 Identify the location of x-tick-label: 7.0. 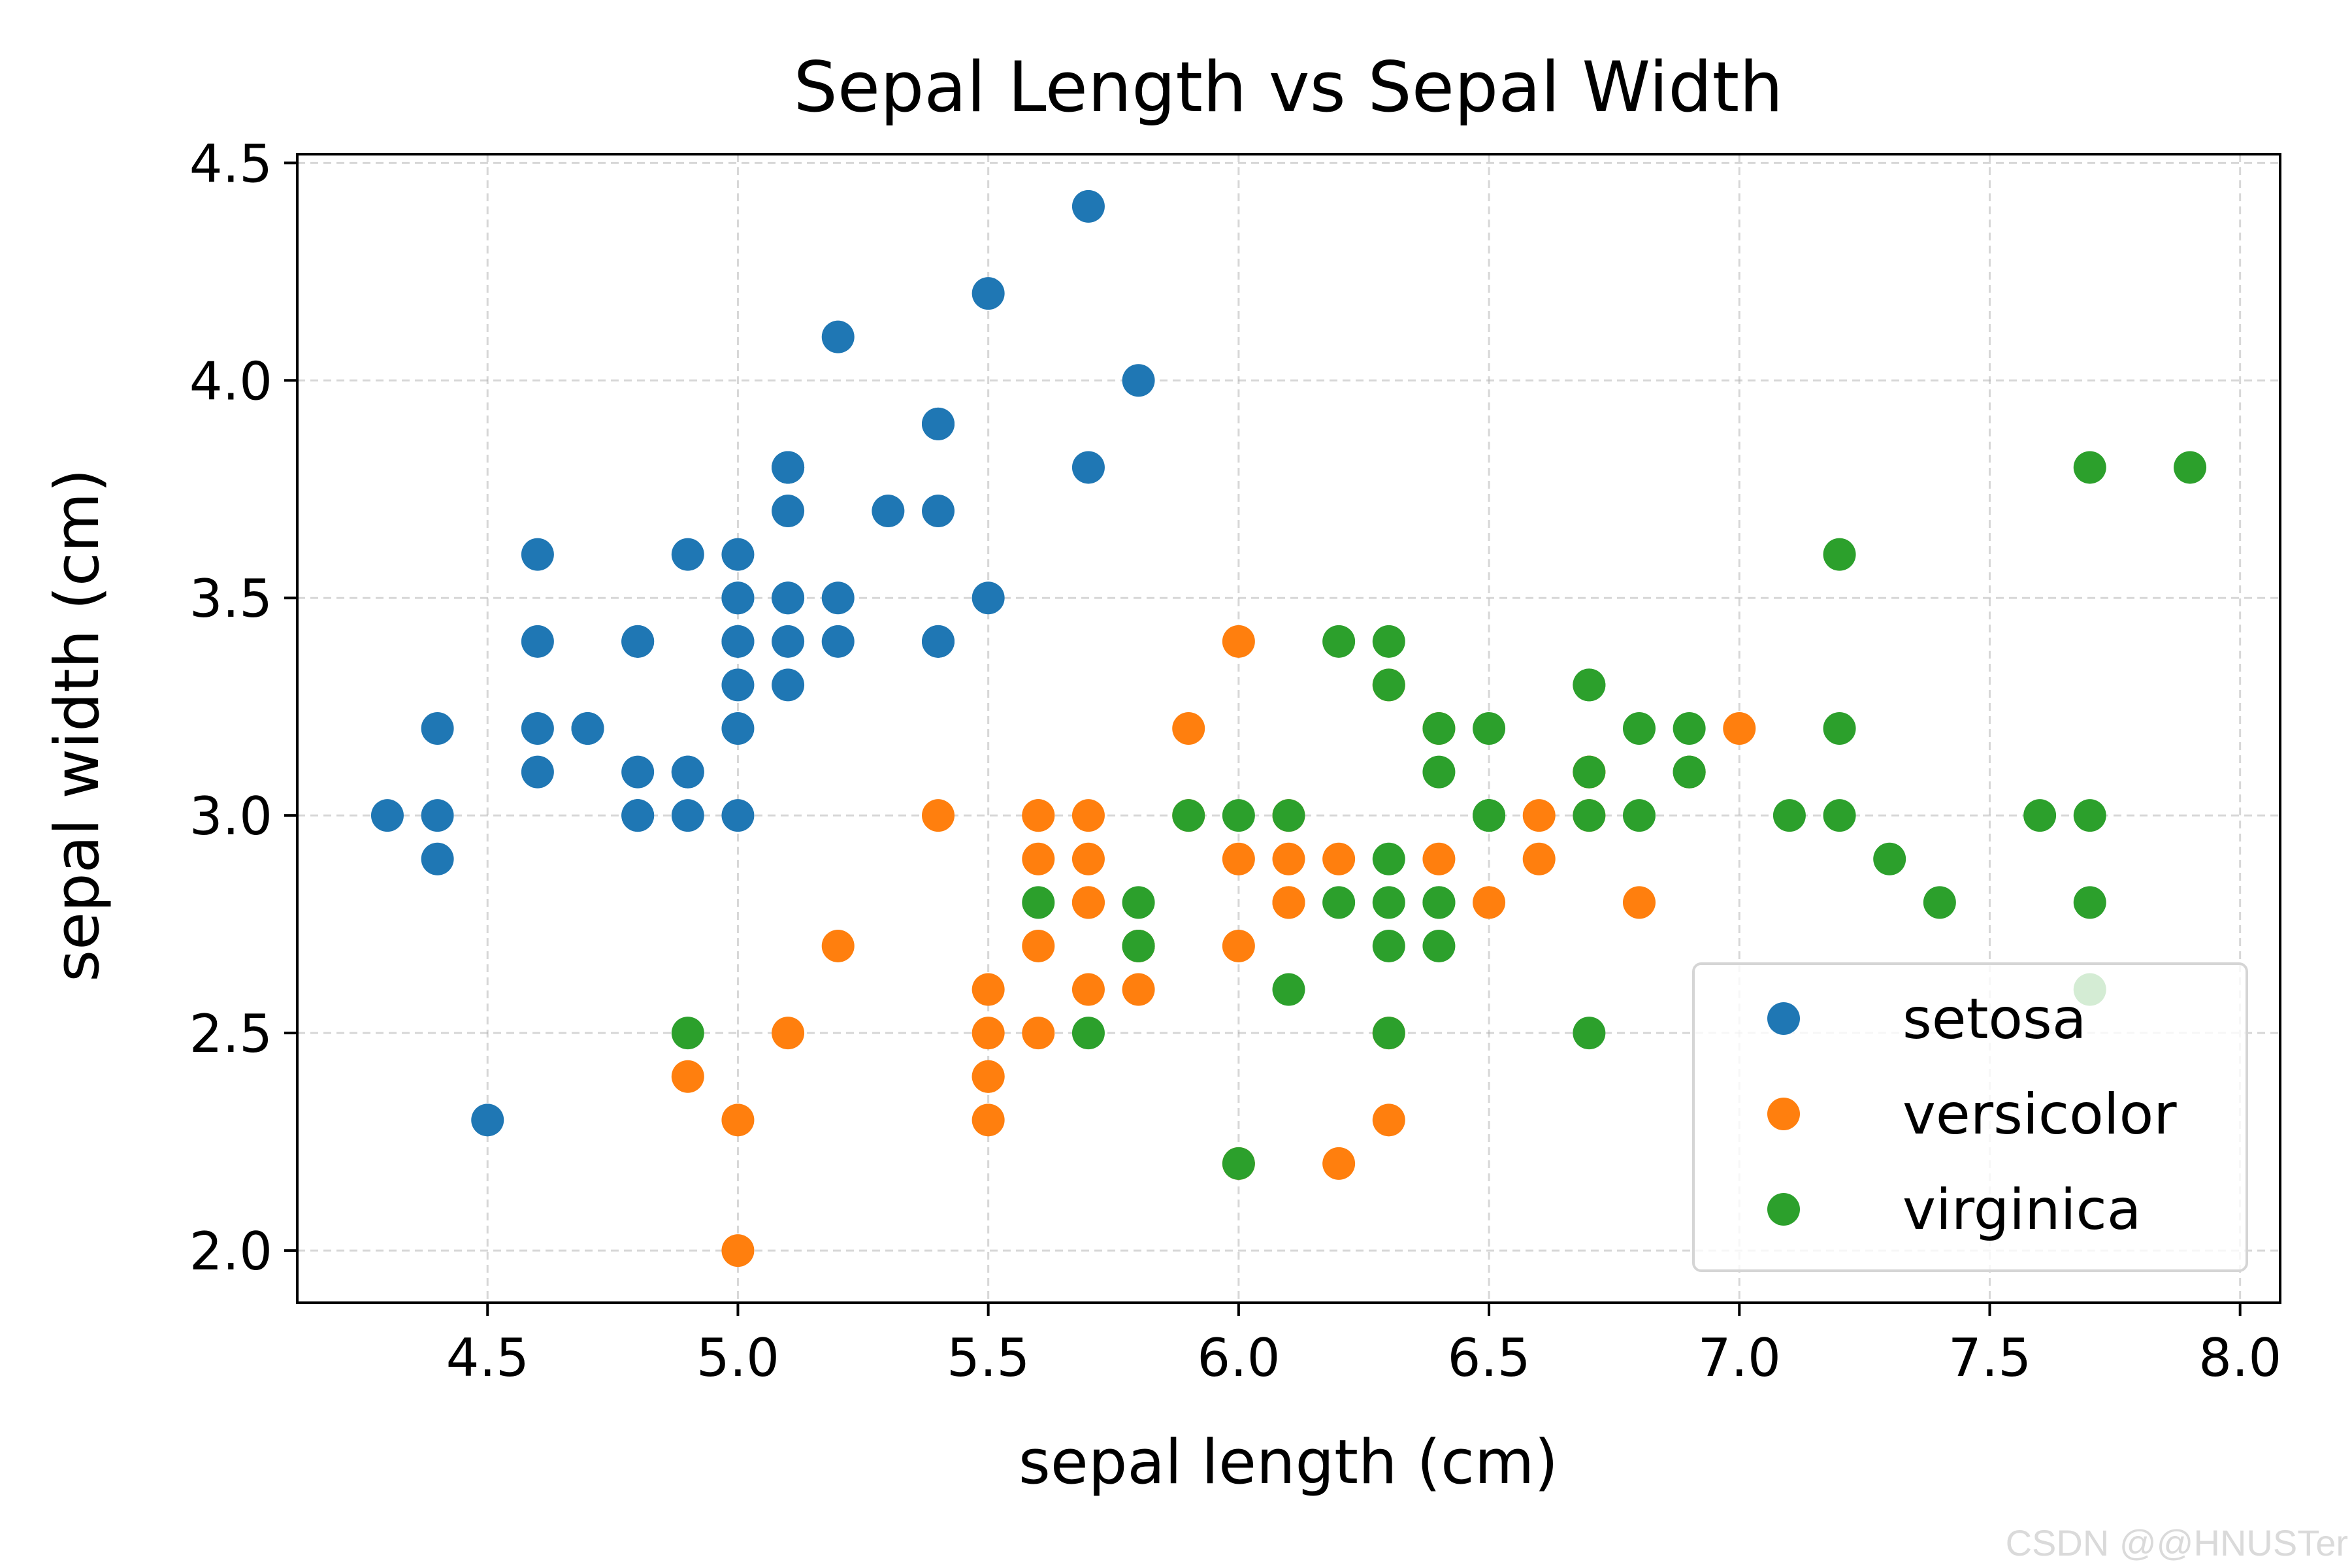
(1739, 1358).